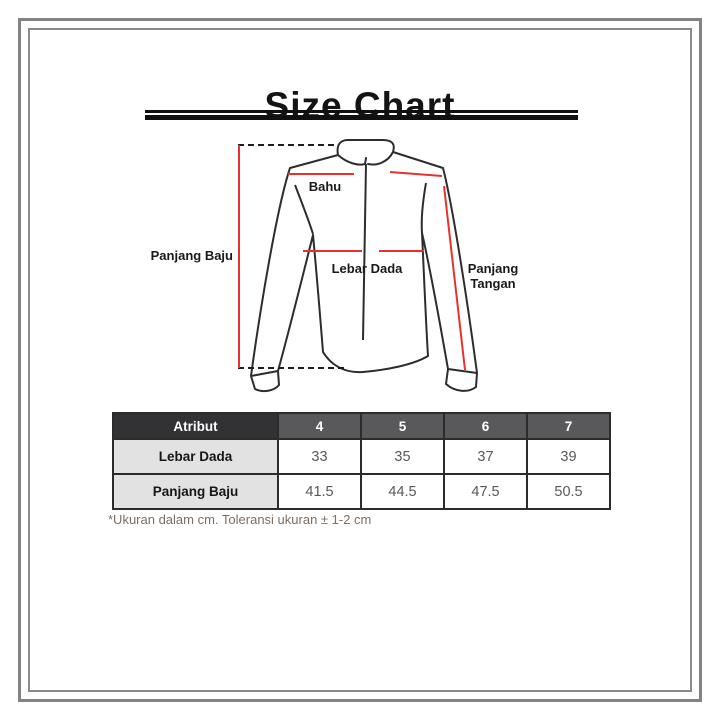 Image resolution: width=720 pixels, height=720 pixels. I want to click on table-row-panjang-baju: Panjang Baju 41.5 44.5 47.5 50.5, so click(361, 491).